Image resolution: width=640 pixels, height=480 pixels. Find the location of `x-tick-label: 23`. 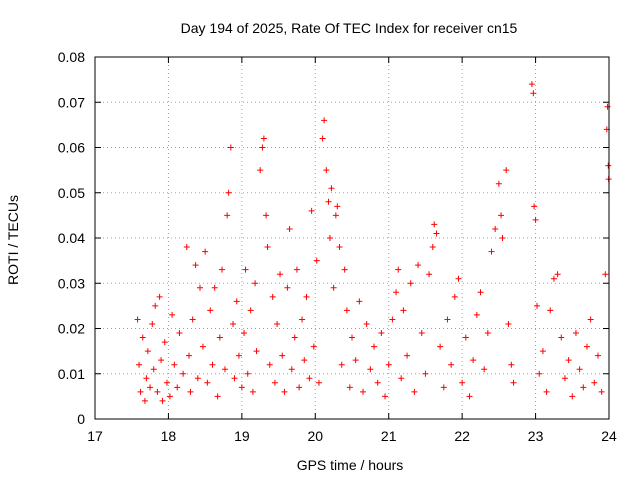

x-tick-label: 23 is located at coordinates (536, 436).